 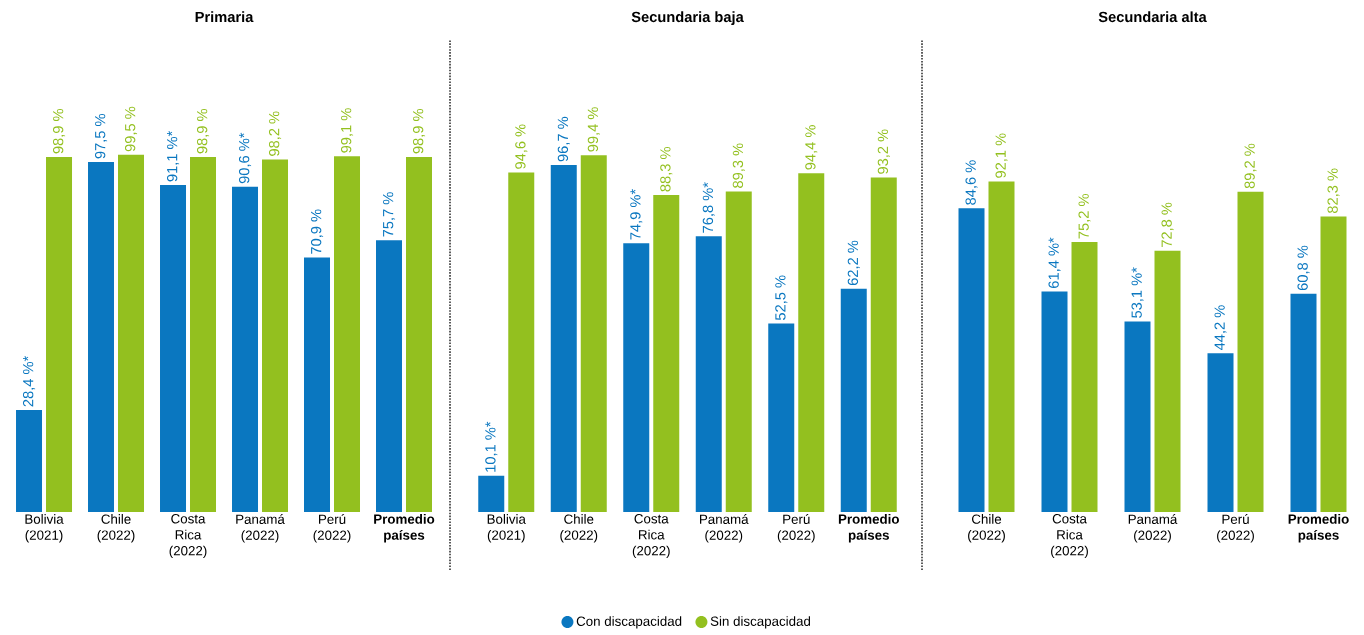 I want to click on data-label: 96,7 %, so click(x=563, y=139).